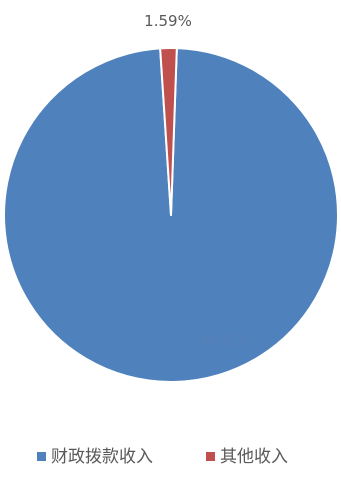 The width and height of the screenshot is (341, 479). I want to click on legend-item-1: 财政拨款收入, so click(95, 457).